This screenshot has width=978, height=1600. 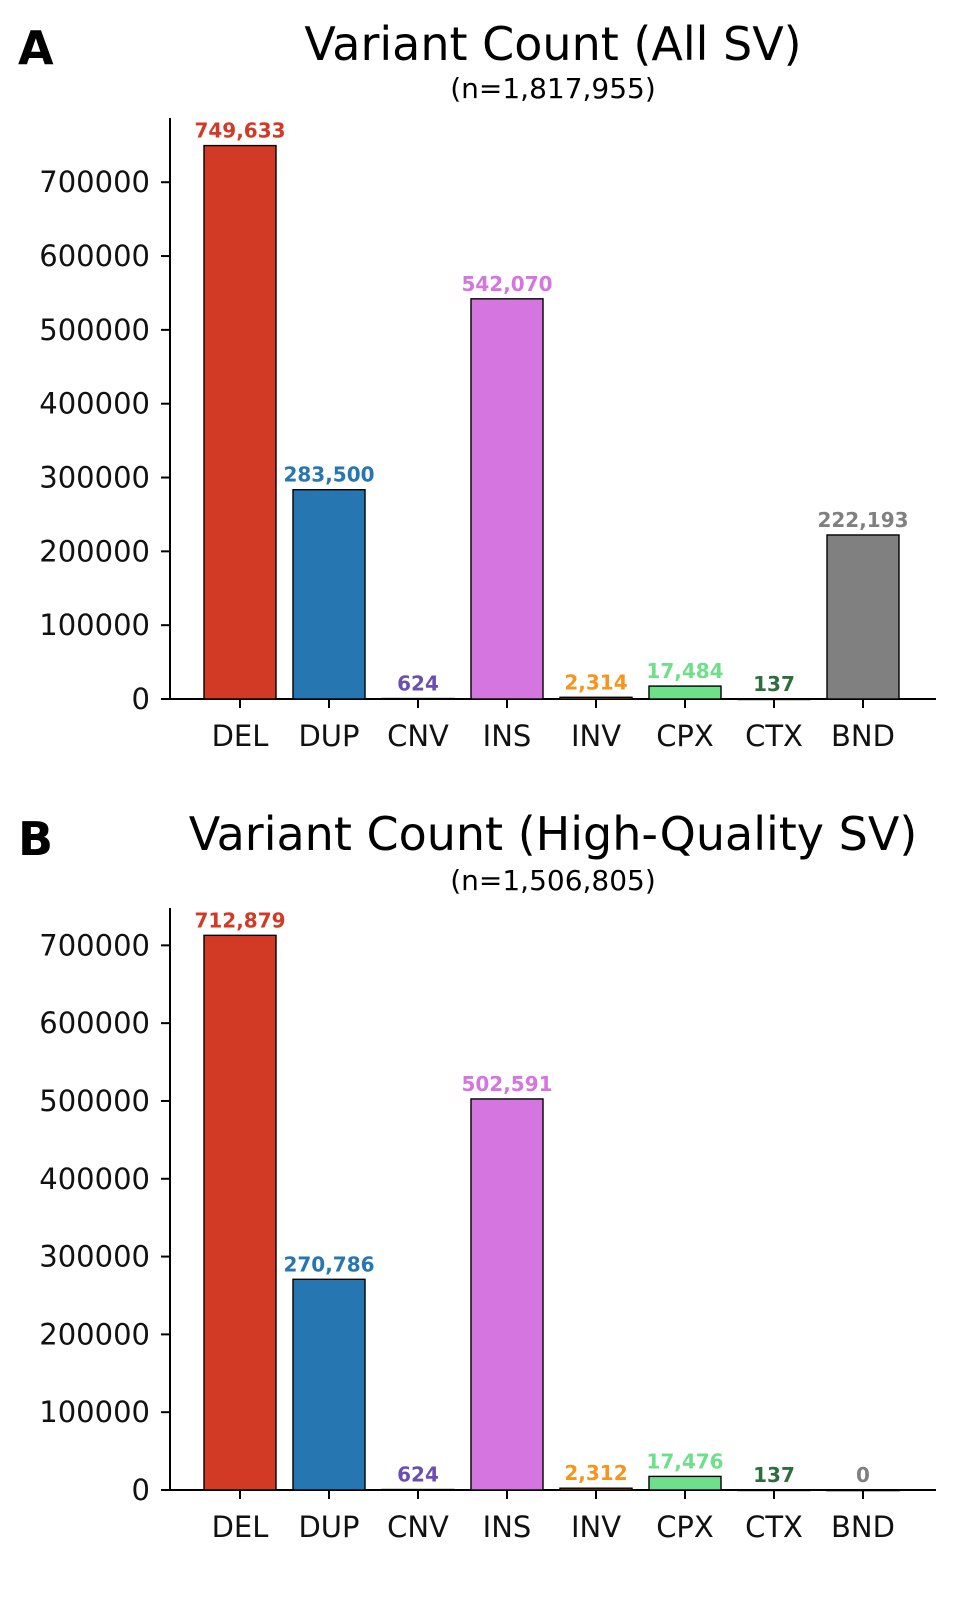 What do you see at coordinates (553, 880) in the screenshot?
I see `chart-subtitle: (n=1,506,805)` at bounding box center [553, 880].